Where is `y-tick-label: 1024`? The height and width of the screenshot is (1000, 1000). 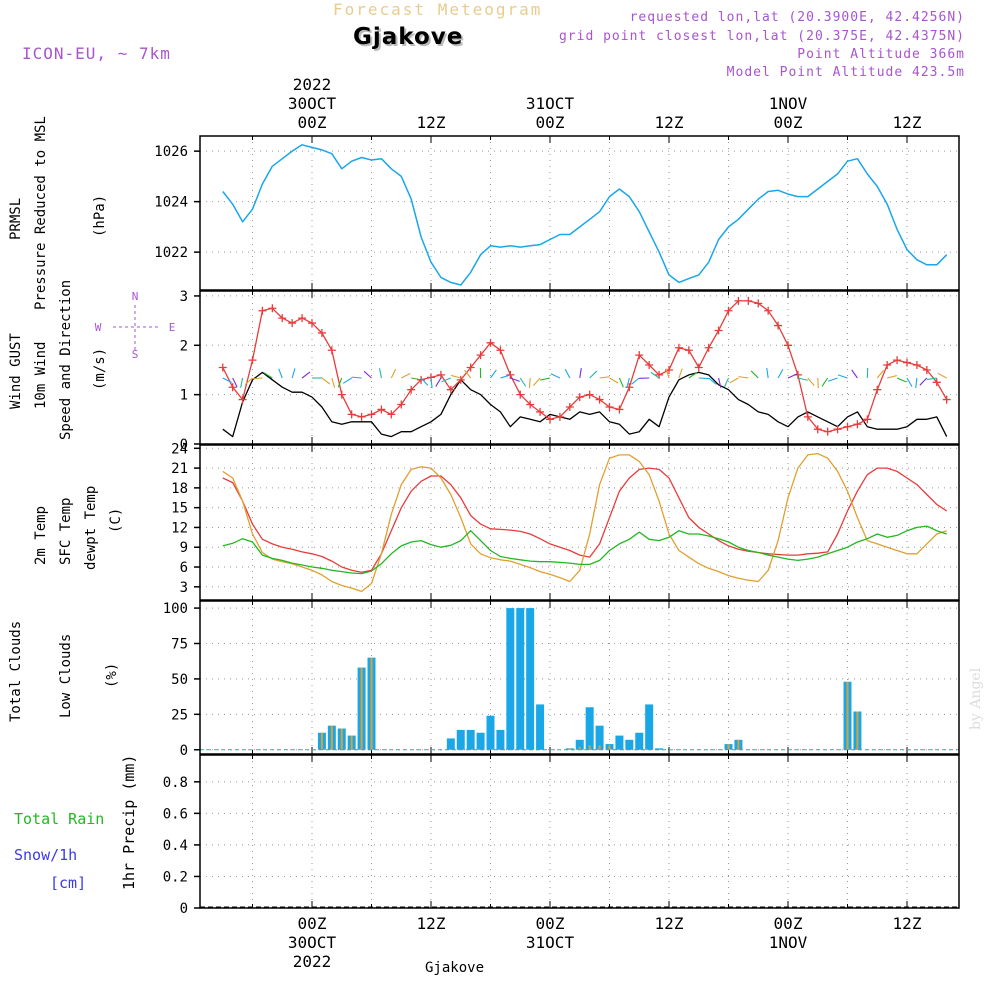 y-tick-label: 1024 is located at coordinates (171, 203).